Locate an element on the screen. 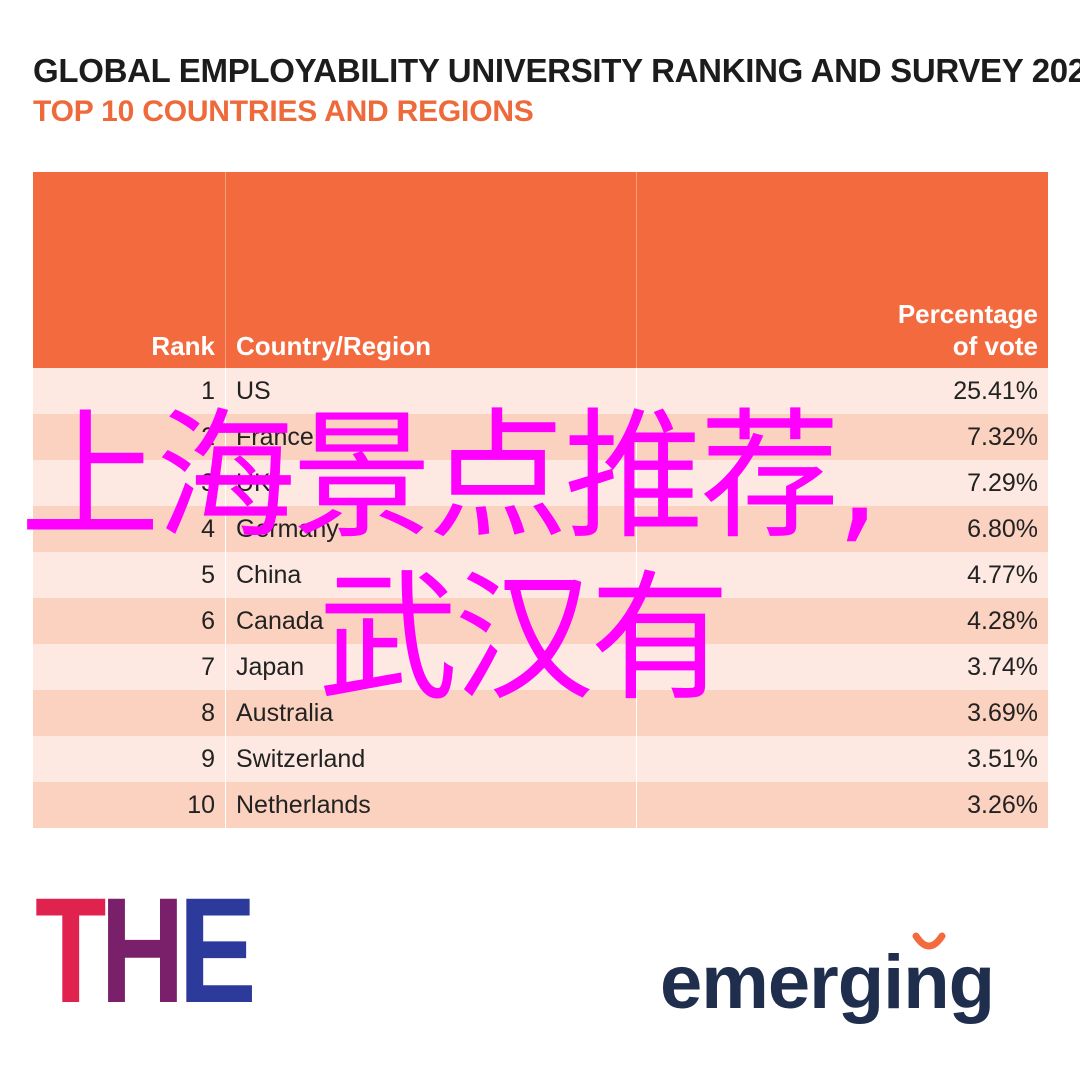 This screenshot has height=1080, width=1080. column-header-percentage-line1: Percentage is located at coordinates (967, 314).